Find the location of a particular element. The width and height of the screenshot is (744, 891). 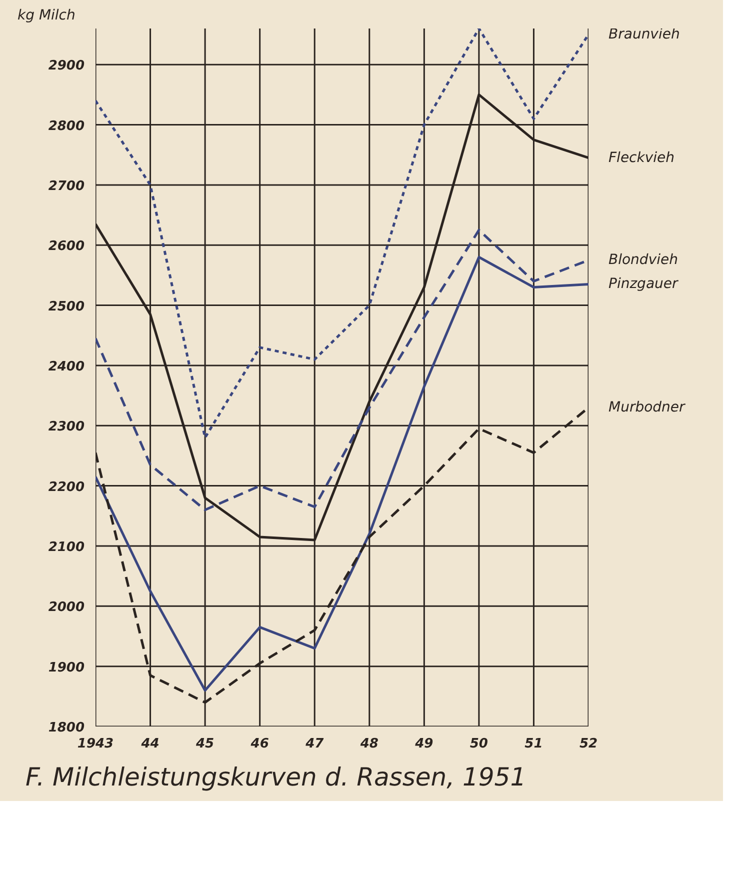

x-tick-label: 45 is located at coordinates (204, 744).